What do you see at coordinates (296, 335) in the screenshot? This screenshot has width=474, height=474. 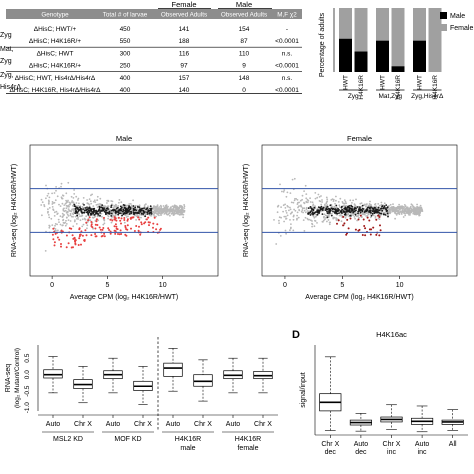 I see `panel-letter-d: D` at bounding box center [296, 335].